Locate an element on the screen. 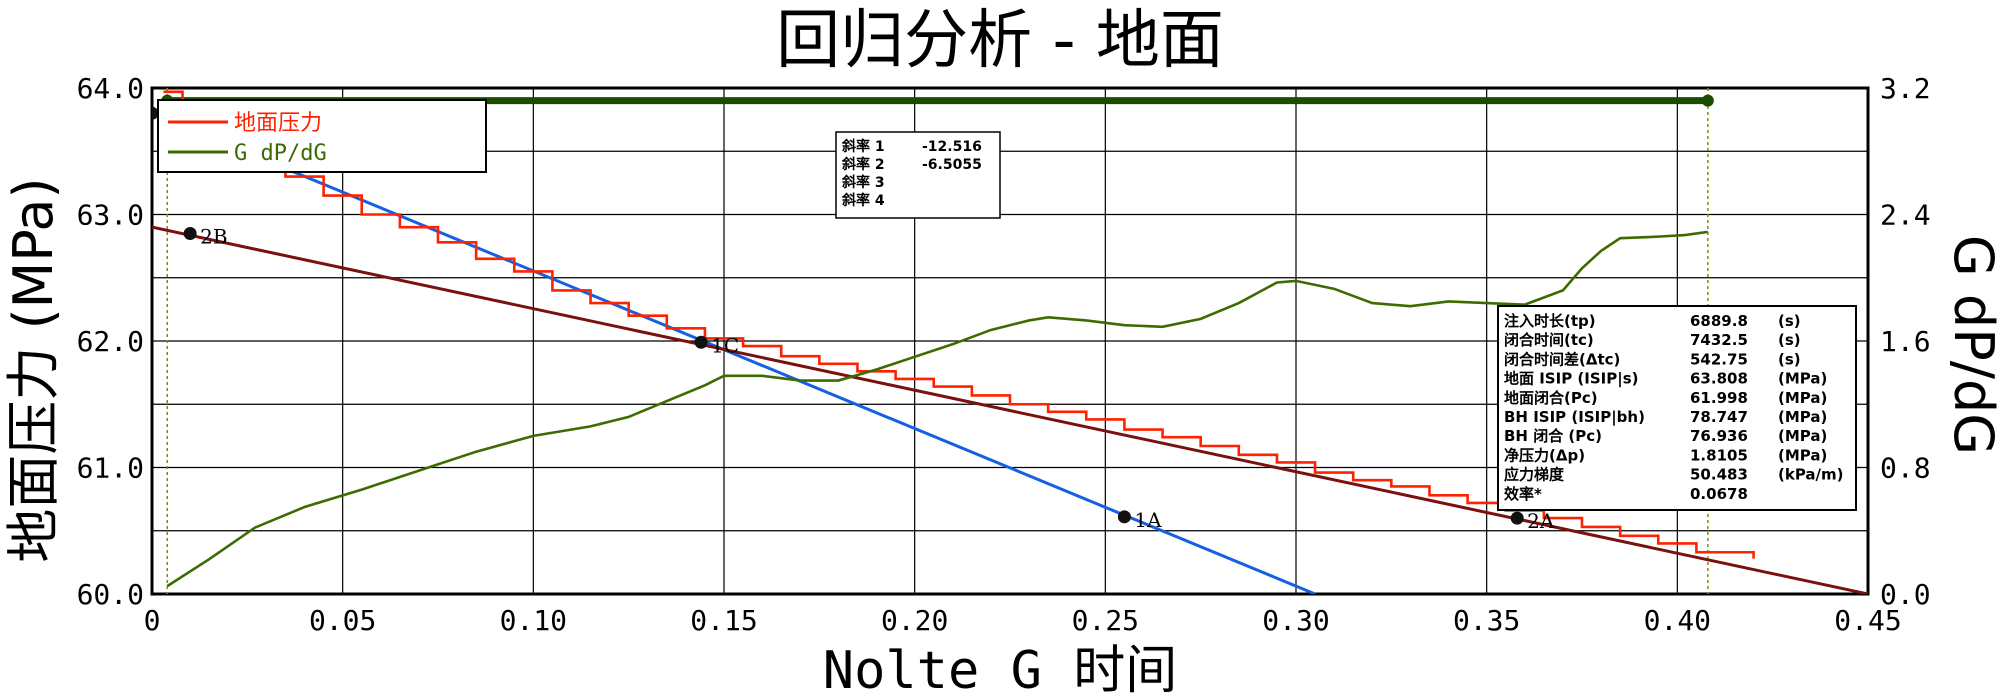 This screenshot has height=698, width=2000. marker-label: 1A is located at coordinates (1148, 520).